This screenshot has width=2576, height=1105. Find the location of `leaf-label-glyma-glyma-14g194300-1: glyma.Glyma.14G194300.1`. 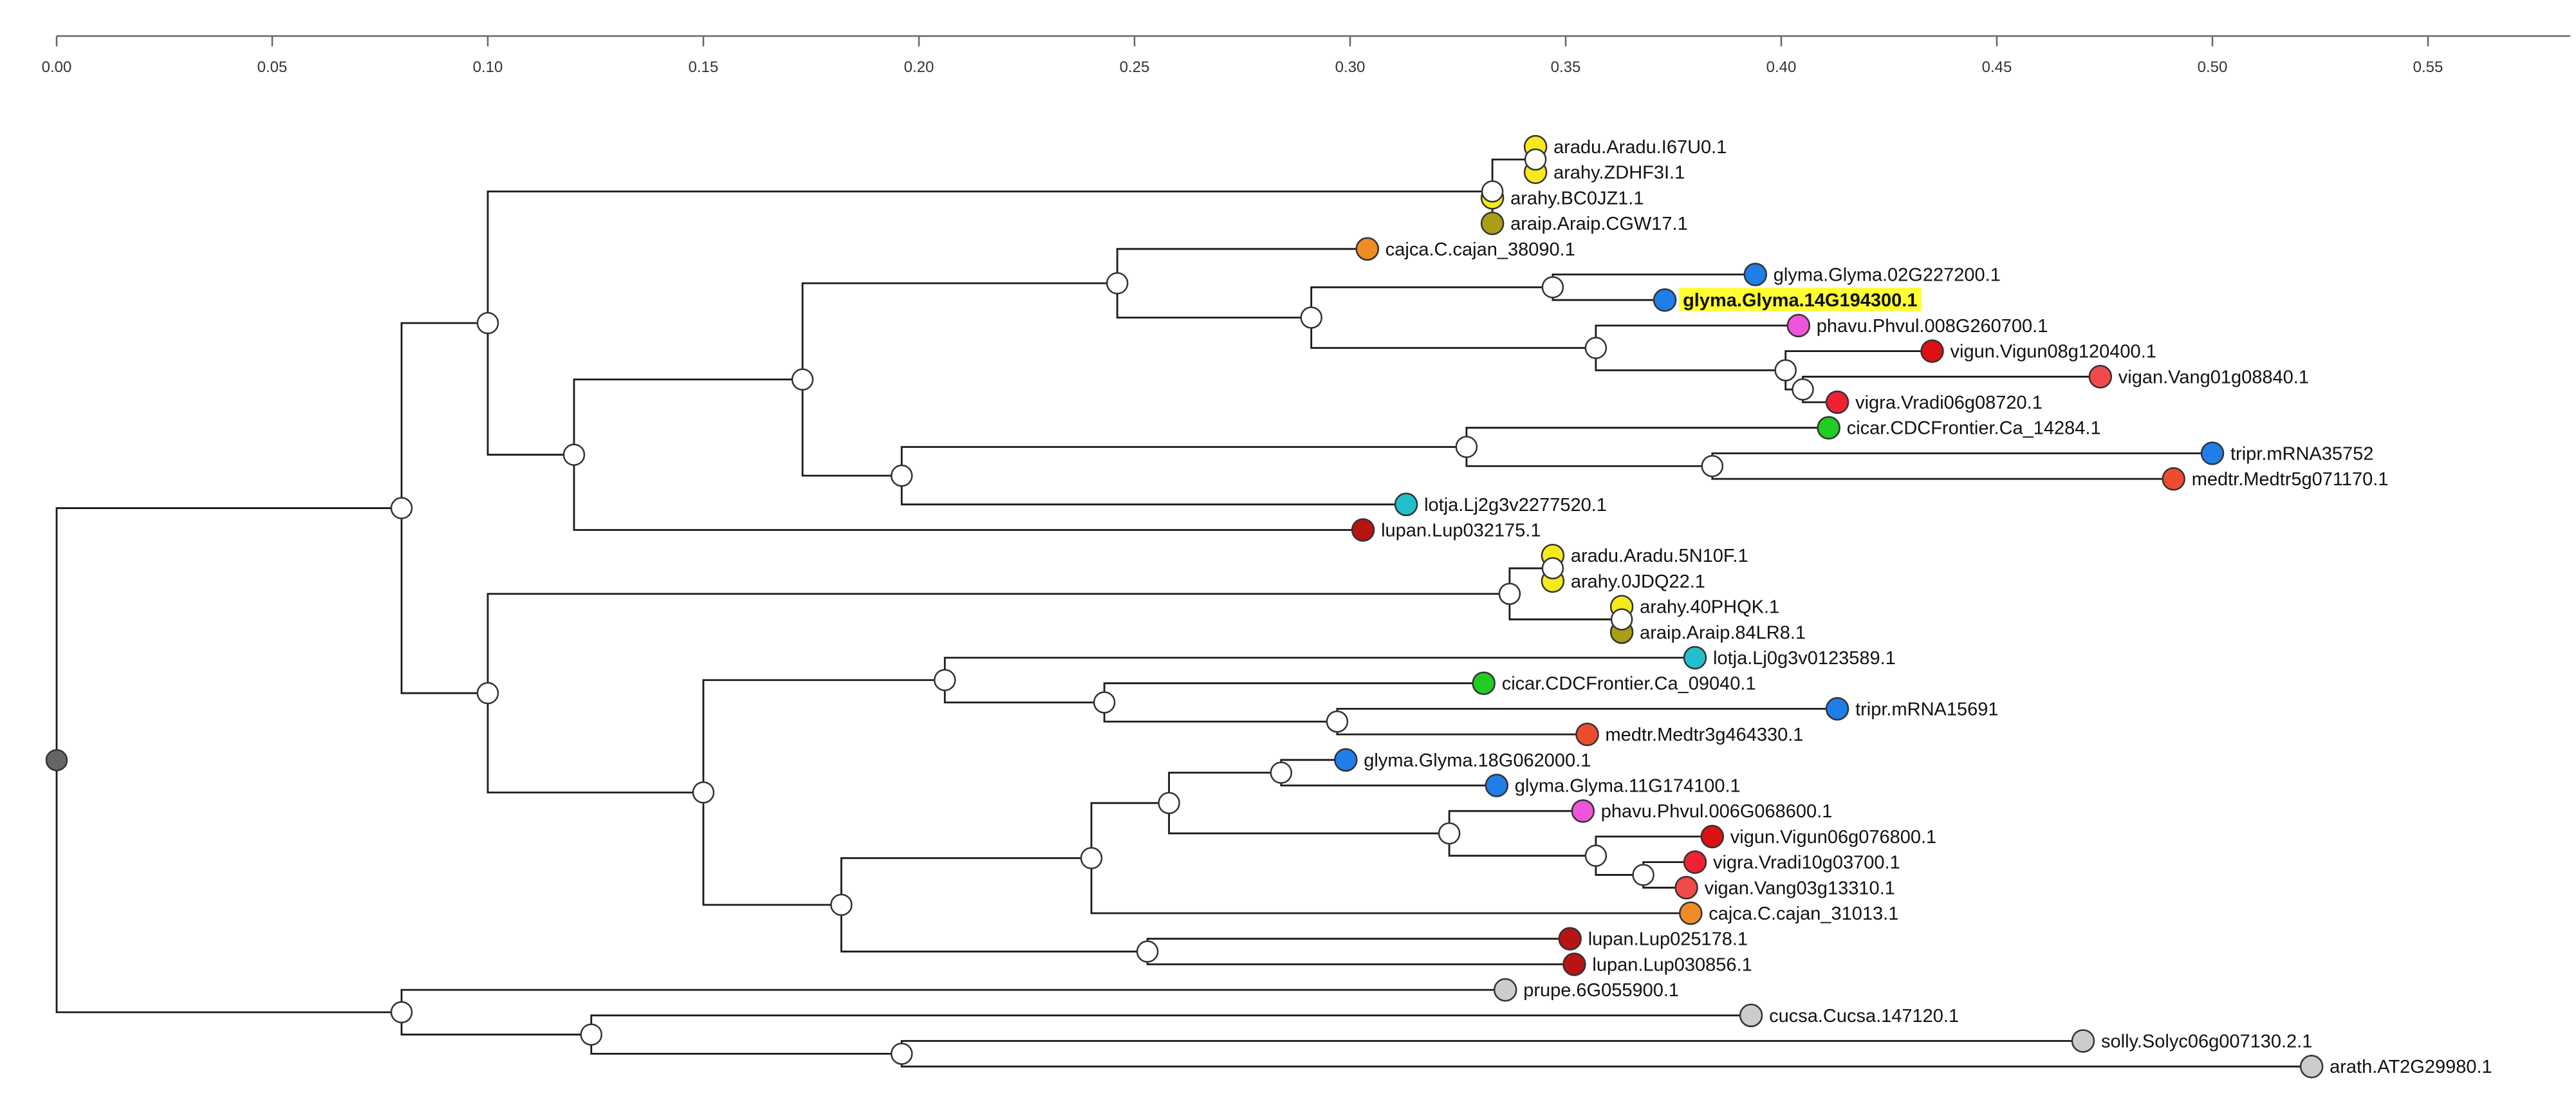

leaf-label-glyma-glyma-14g194300-1: glyma.Glyma.14G194300.1 is located at coordinates (1800, 300).